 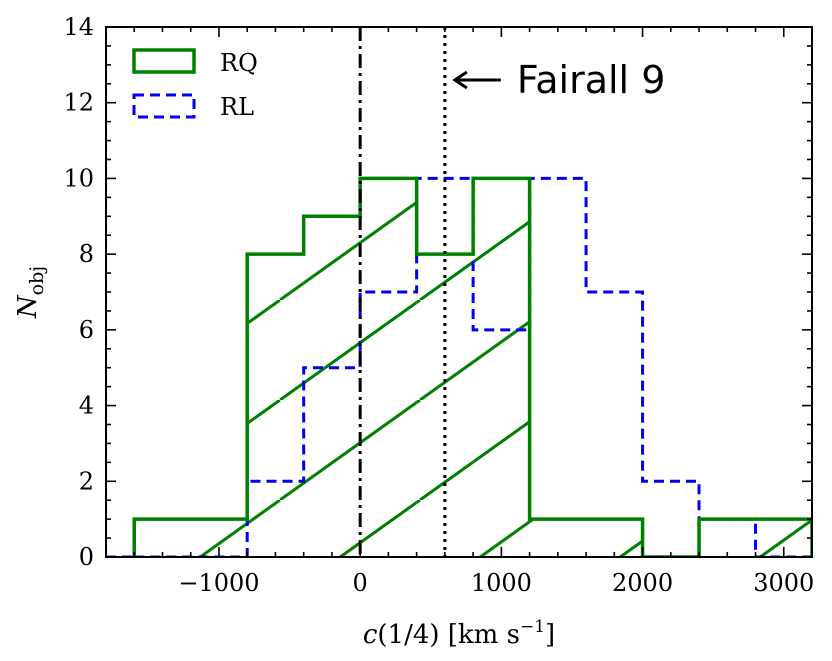 What do you see at coordinates (78, 178) in the screenshot?
I see `y-tick-label: 10` at bounding box center [78, 178].